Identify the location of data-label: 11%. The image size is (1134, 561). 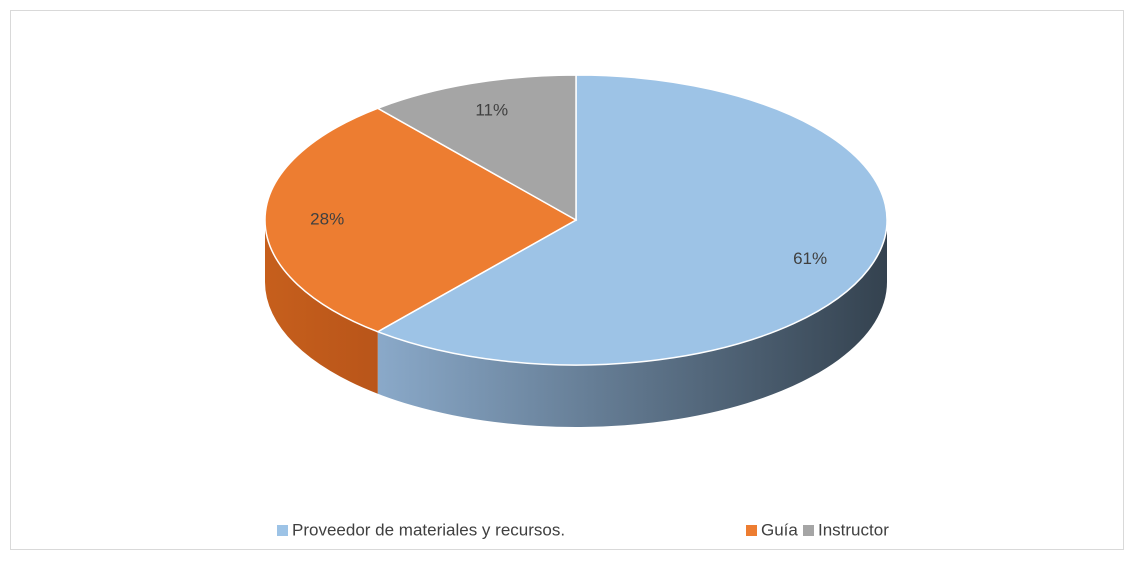
(491, 109).